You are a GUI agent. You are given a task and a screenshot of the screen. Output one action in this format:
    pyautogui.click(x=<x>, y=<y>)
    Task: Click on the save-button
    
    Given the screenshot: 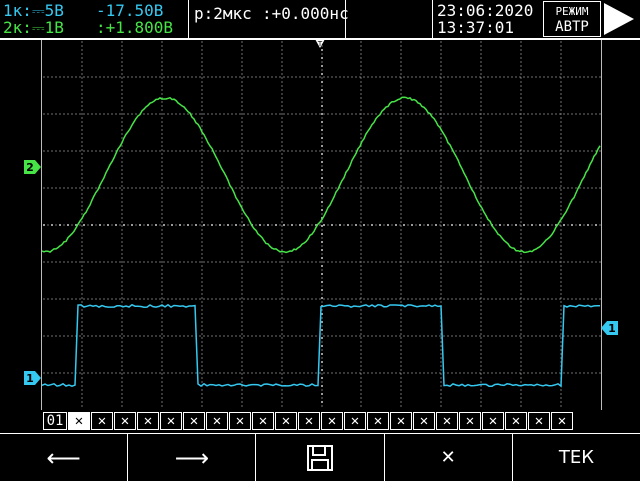 What is the action you would take?
    pyautogui.click(x=320, y=457)
    